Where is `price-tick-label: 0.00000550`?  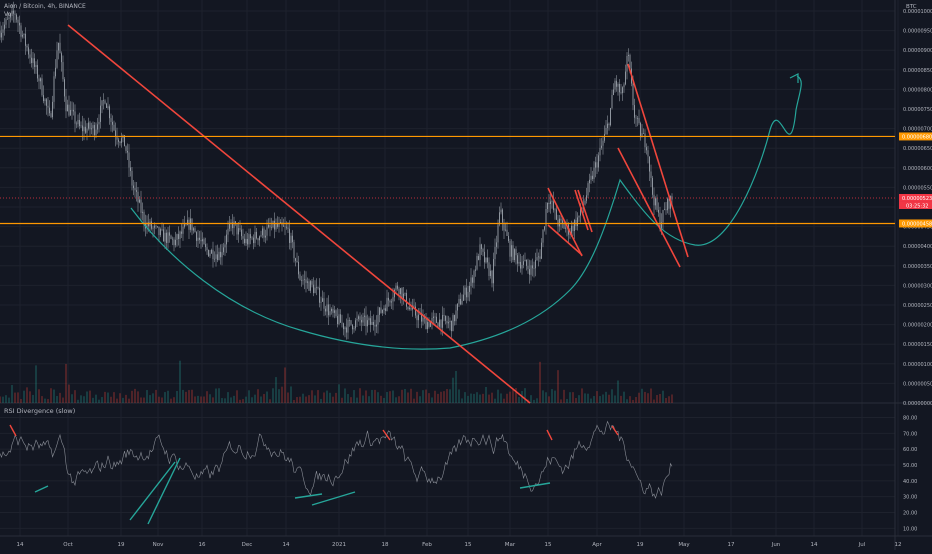 price-tick-label: 0.00000550 is located at coordinates (917, 188).